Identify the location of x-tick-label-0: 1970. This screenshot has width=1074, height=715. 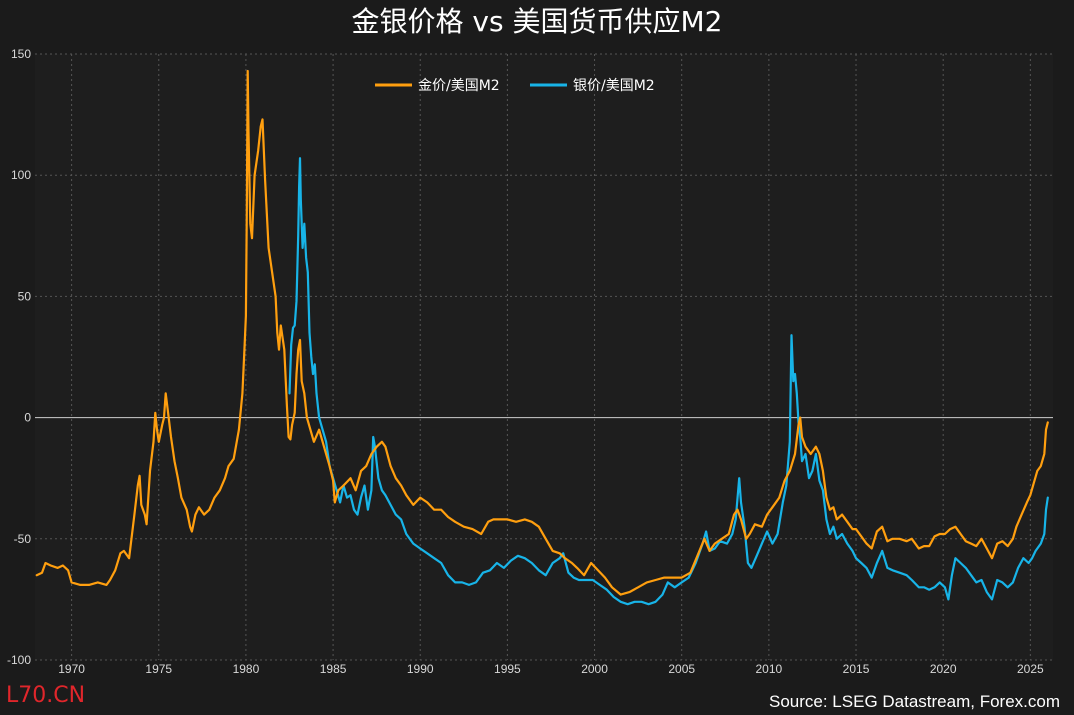
(71, 669).